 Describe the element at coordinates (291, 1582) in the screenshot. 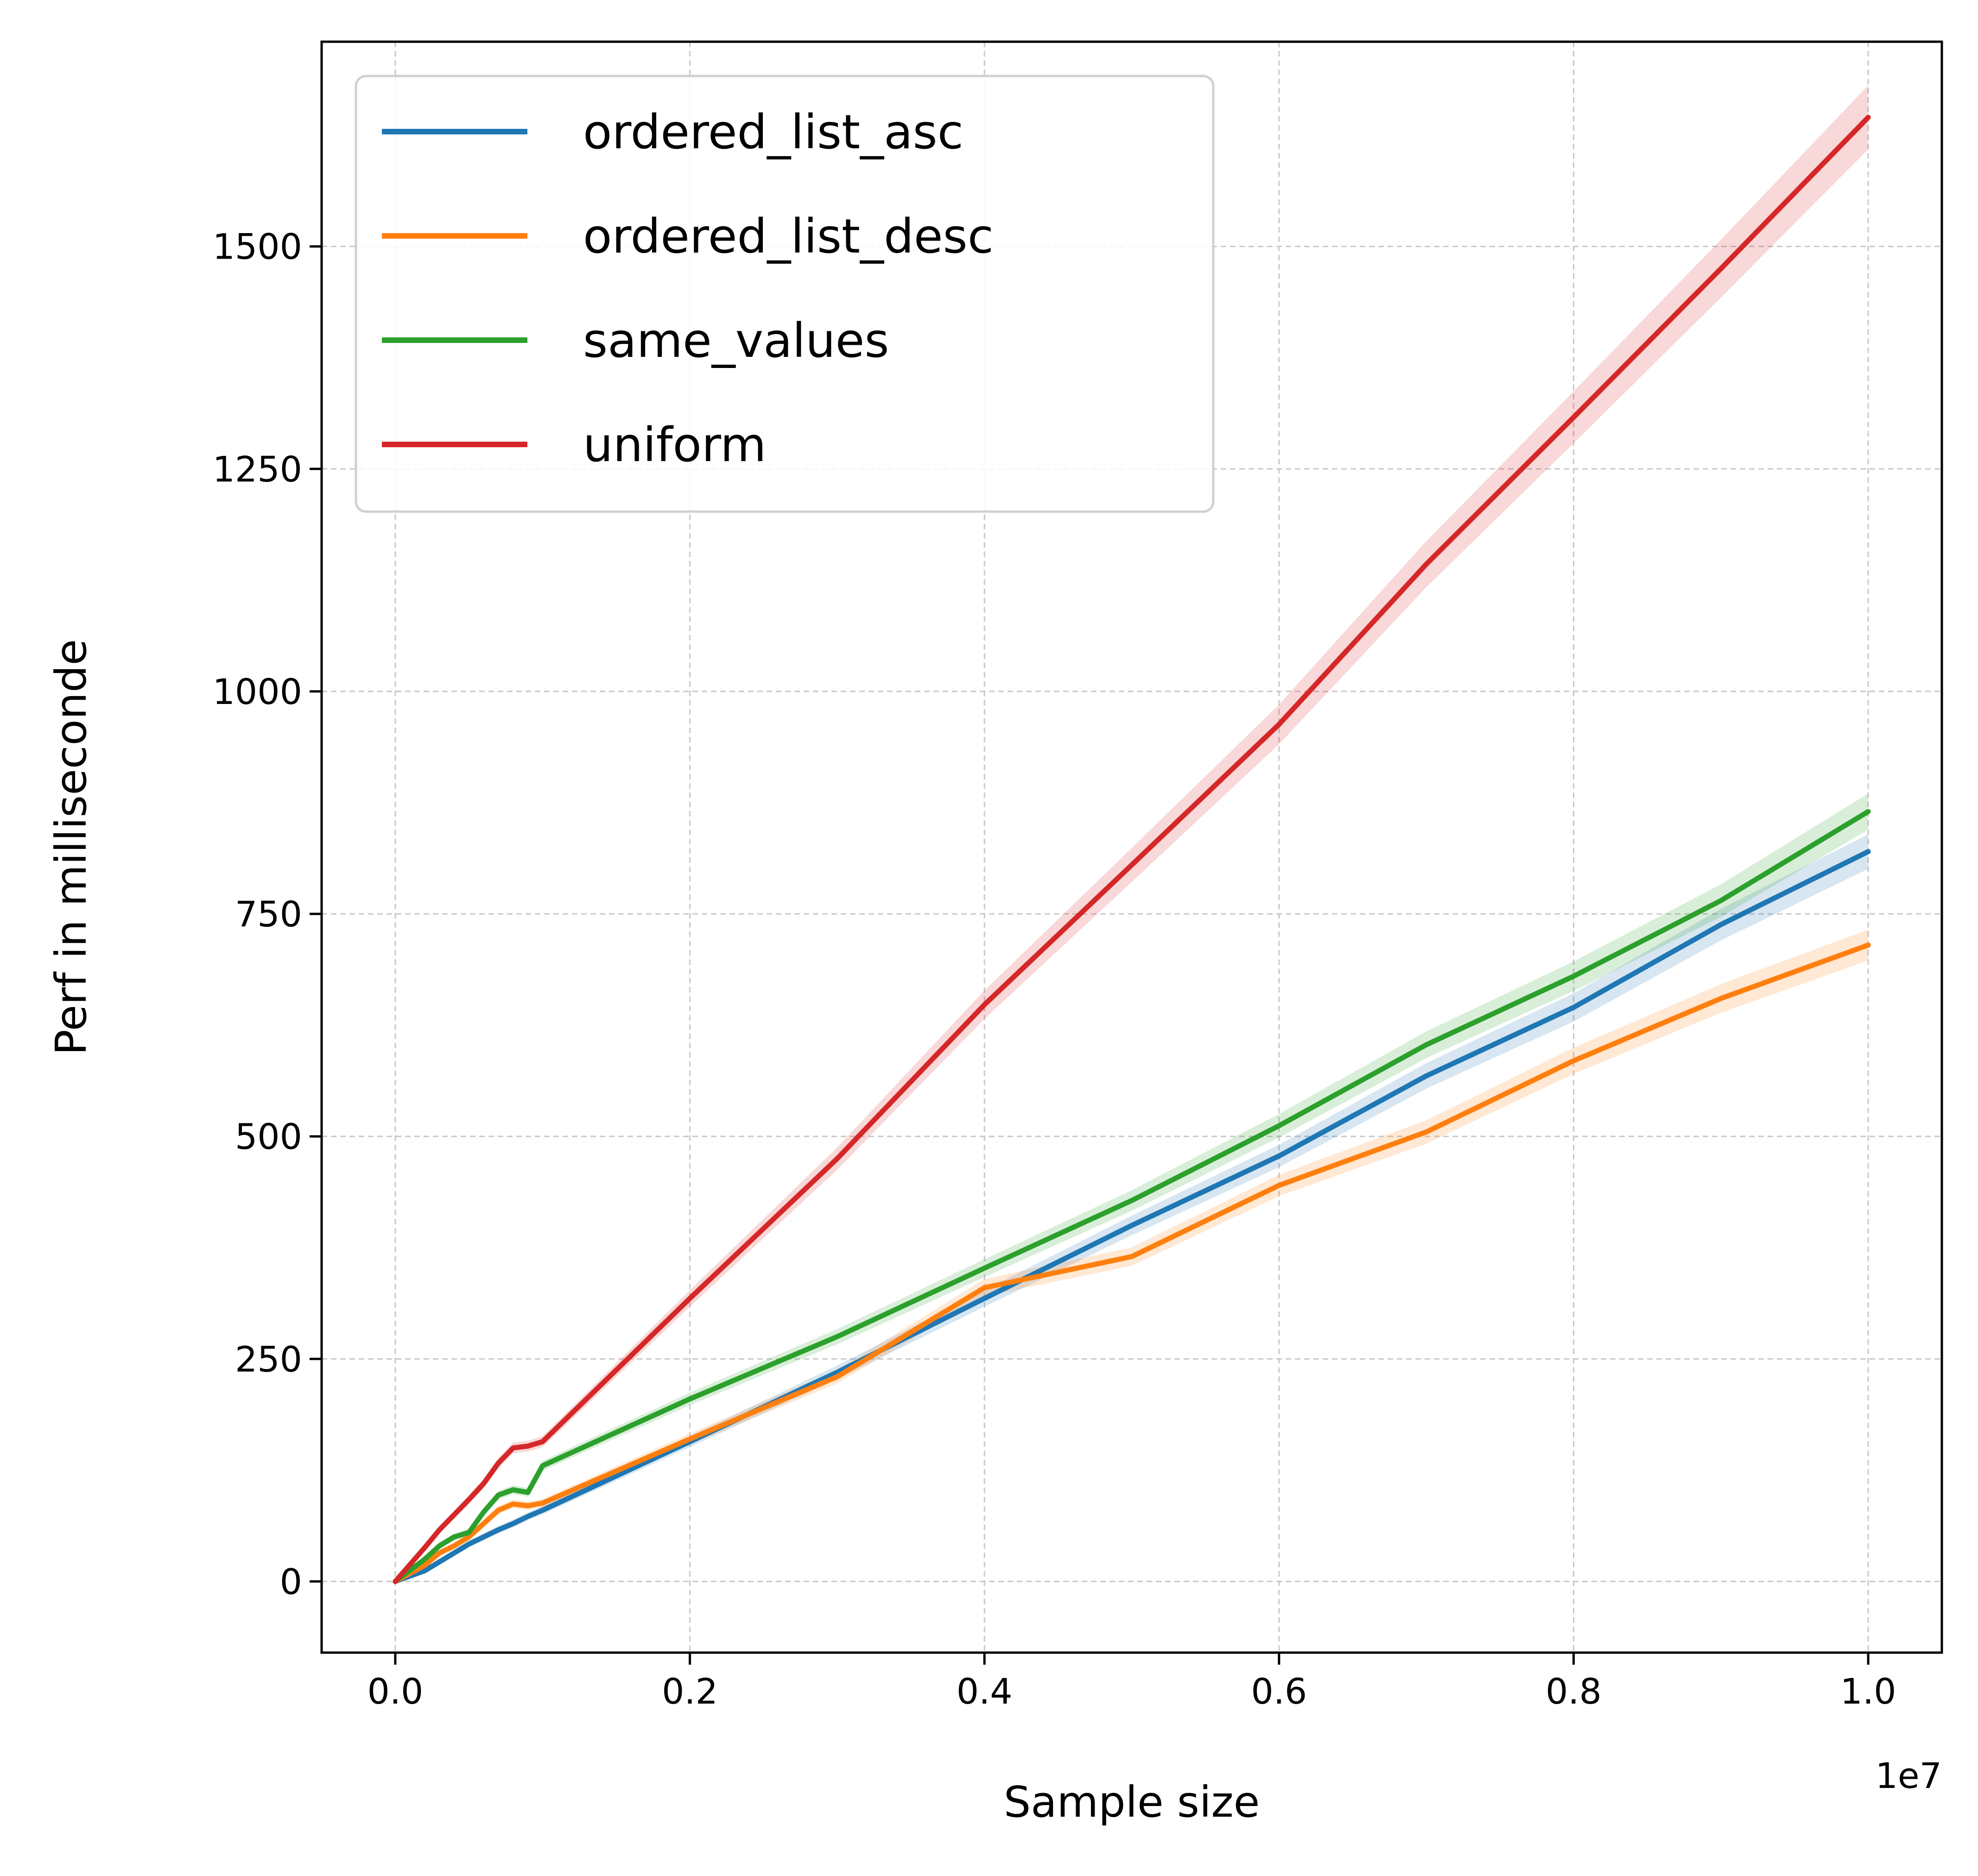

I see `y-tick-label: 0` at that location.